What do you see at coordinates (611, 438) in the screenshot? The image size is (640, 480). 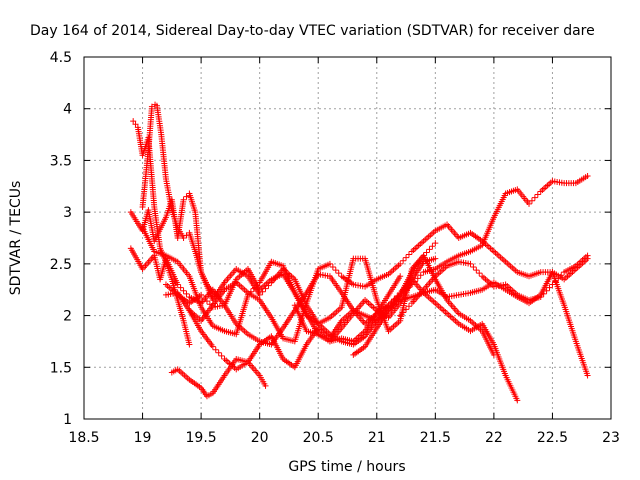 I see `x-tick-label: 23` at bounding box center [611, 438].